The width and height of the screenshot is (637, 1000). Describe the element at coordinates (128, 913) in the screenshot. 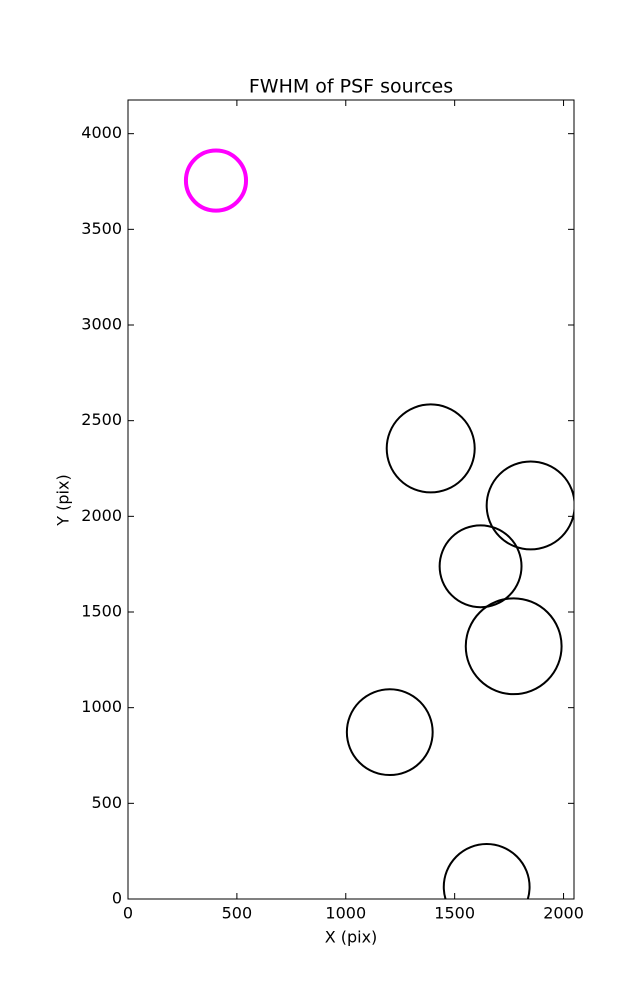

I see `x-tick-label: 0` at that location.